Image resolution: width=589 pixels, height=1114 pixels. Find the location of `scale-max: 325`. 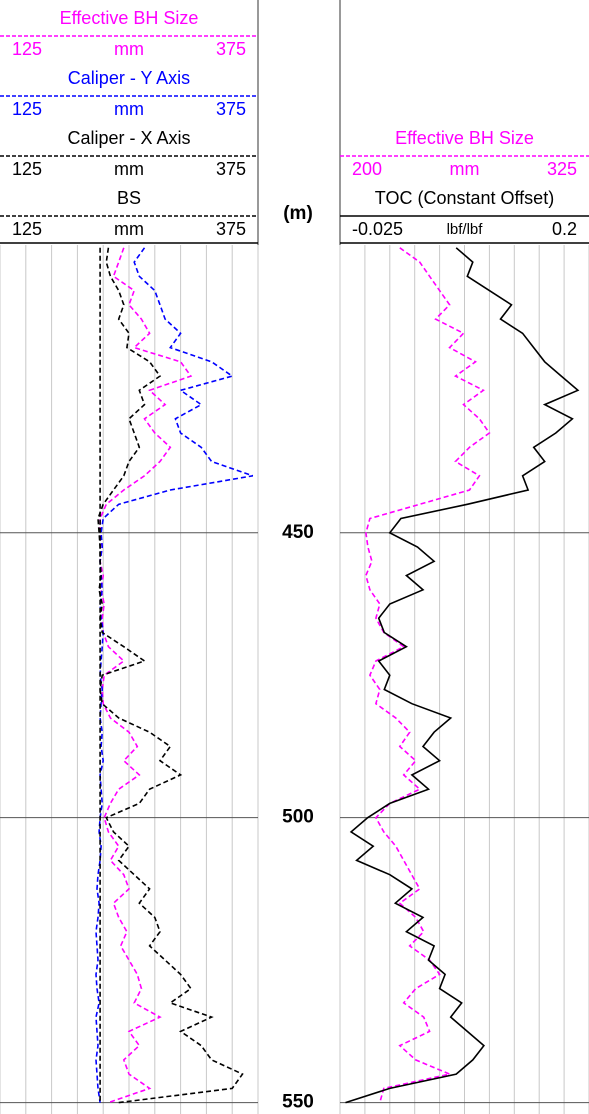

scale-max: 325 is located at coordinates (562, 169).